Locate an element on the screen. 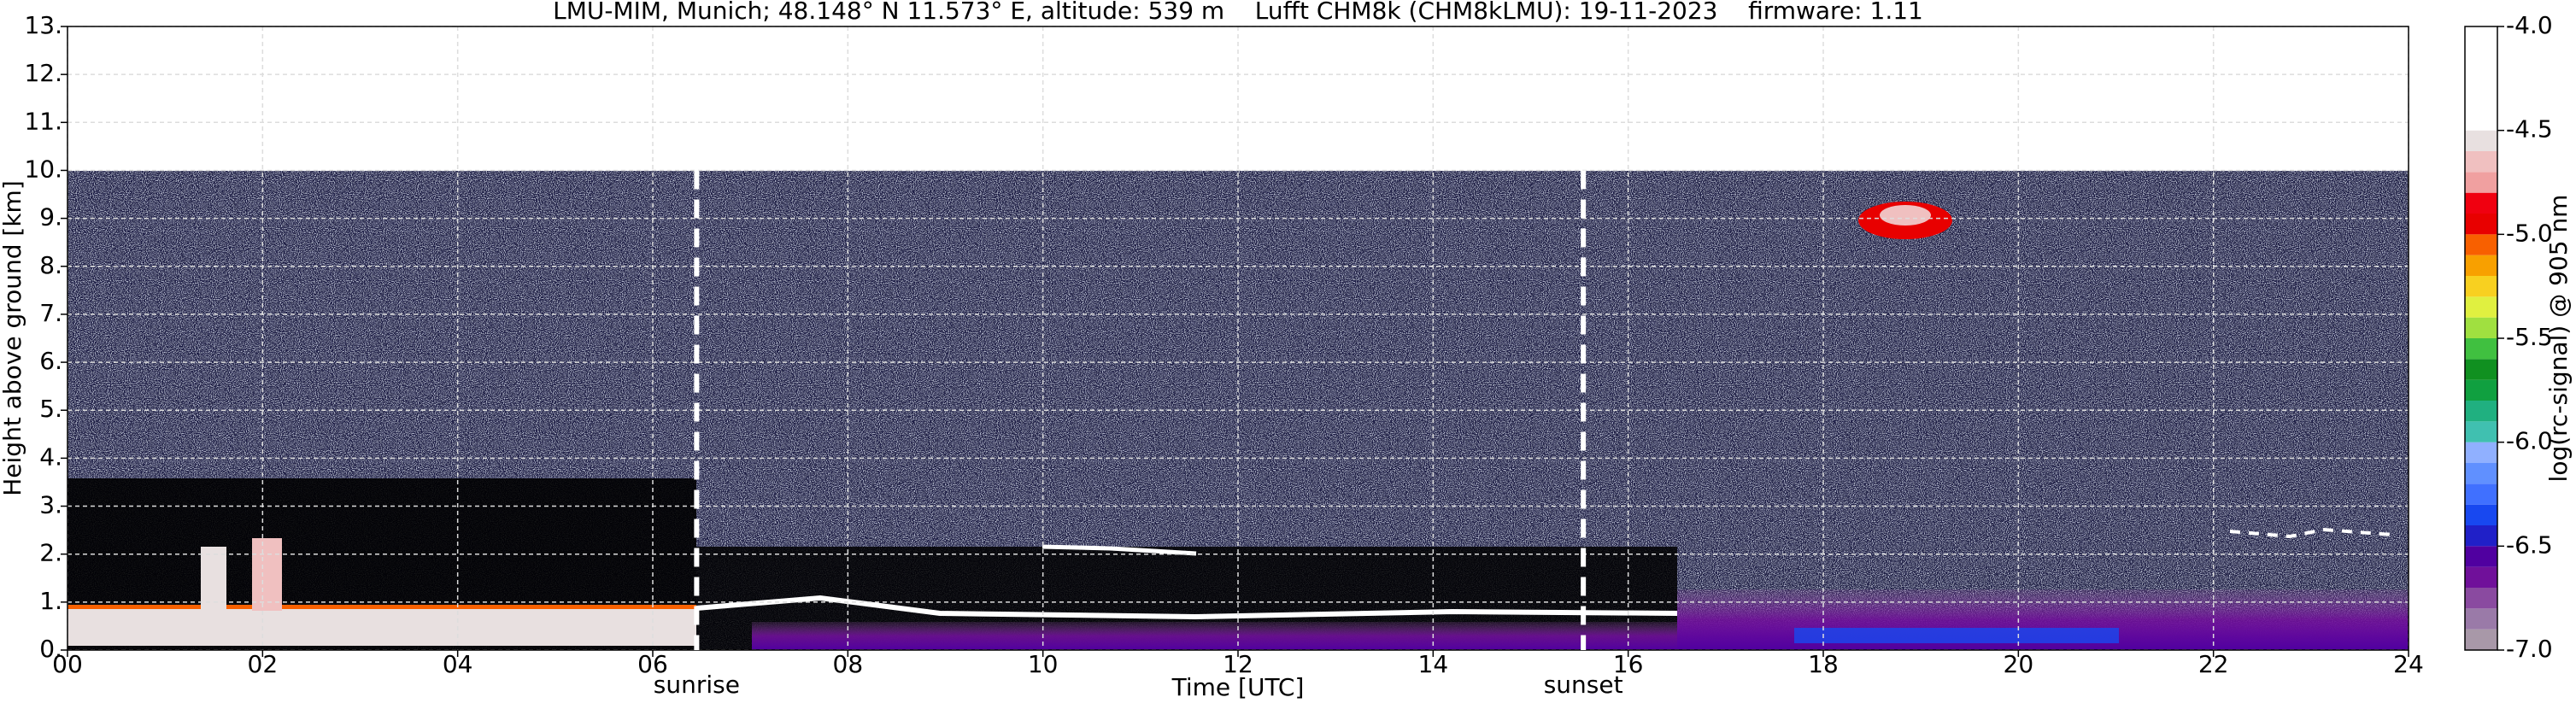  y-tick-label: 12. is located at coordinates (43, 73).